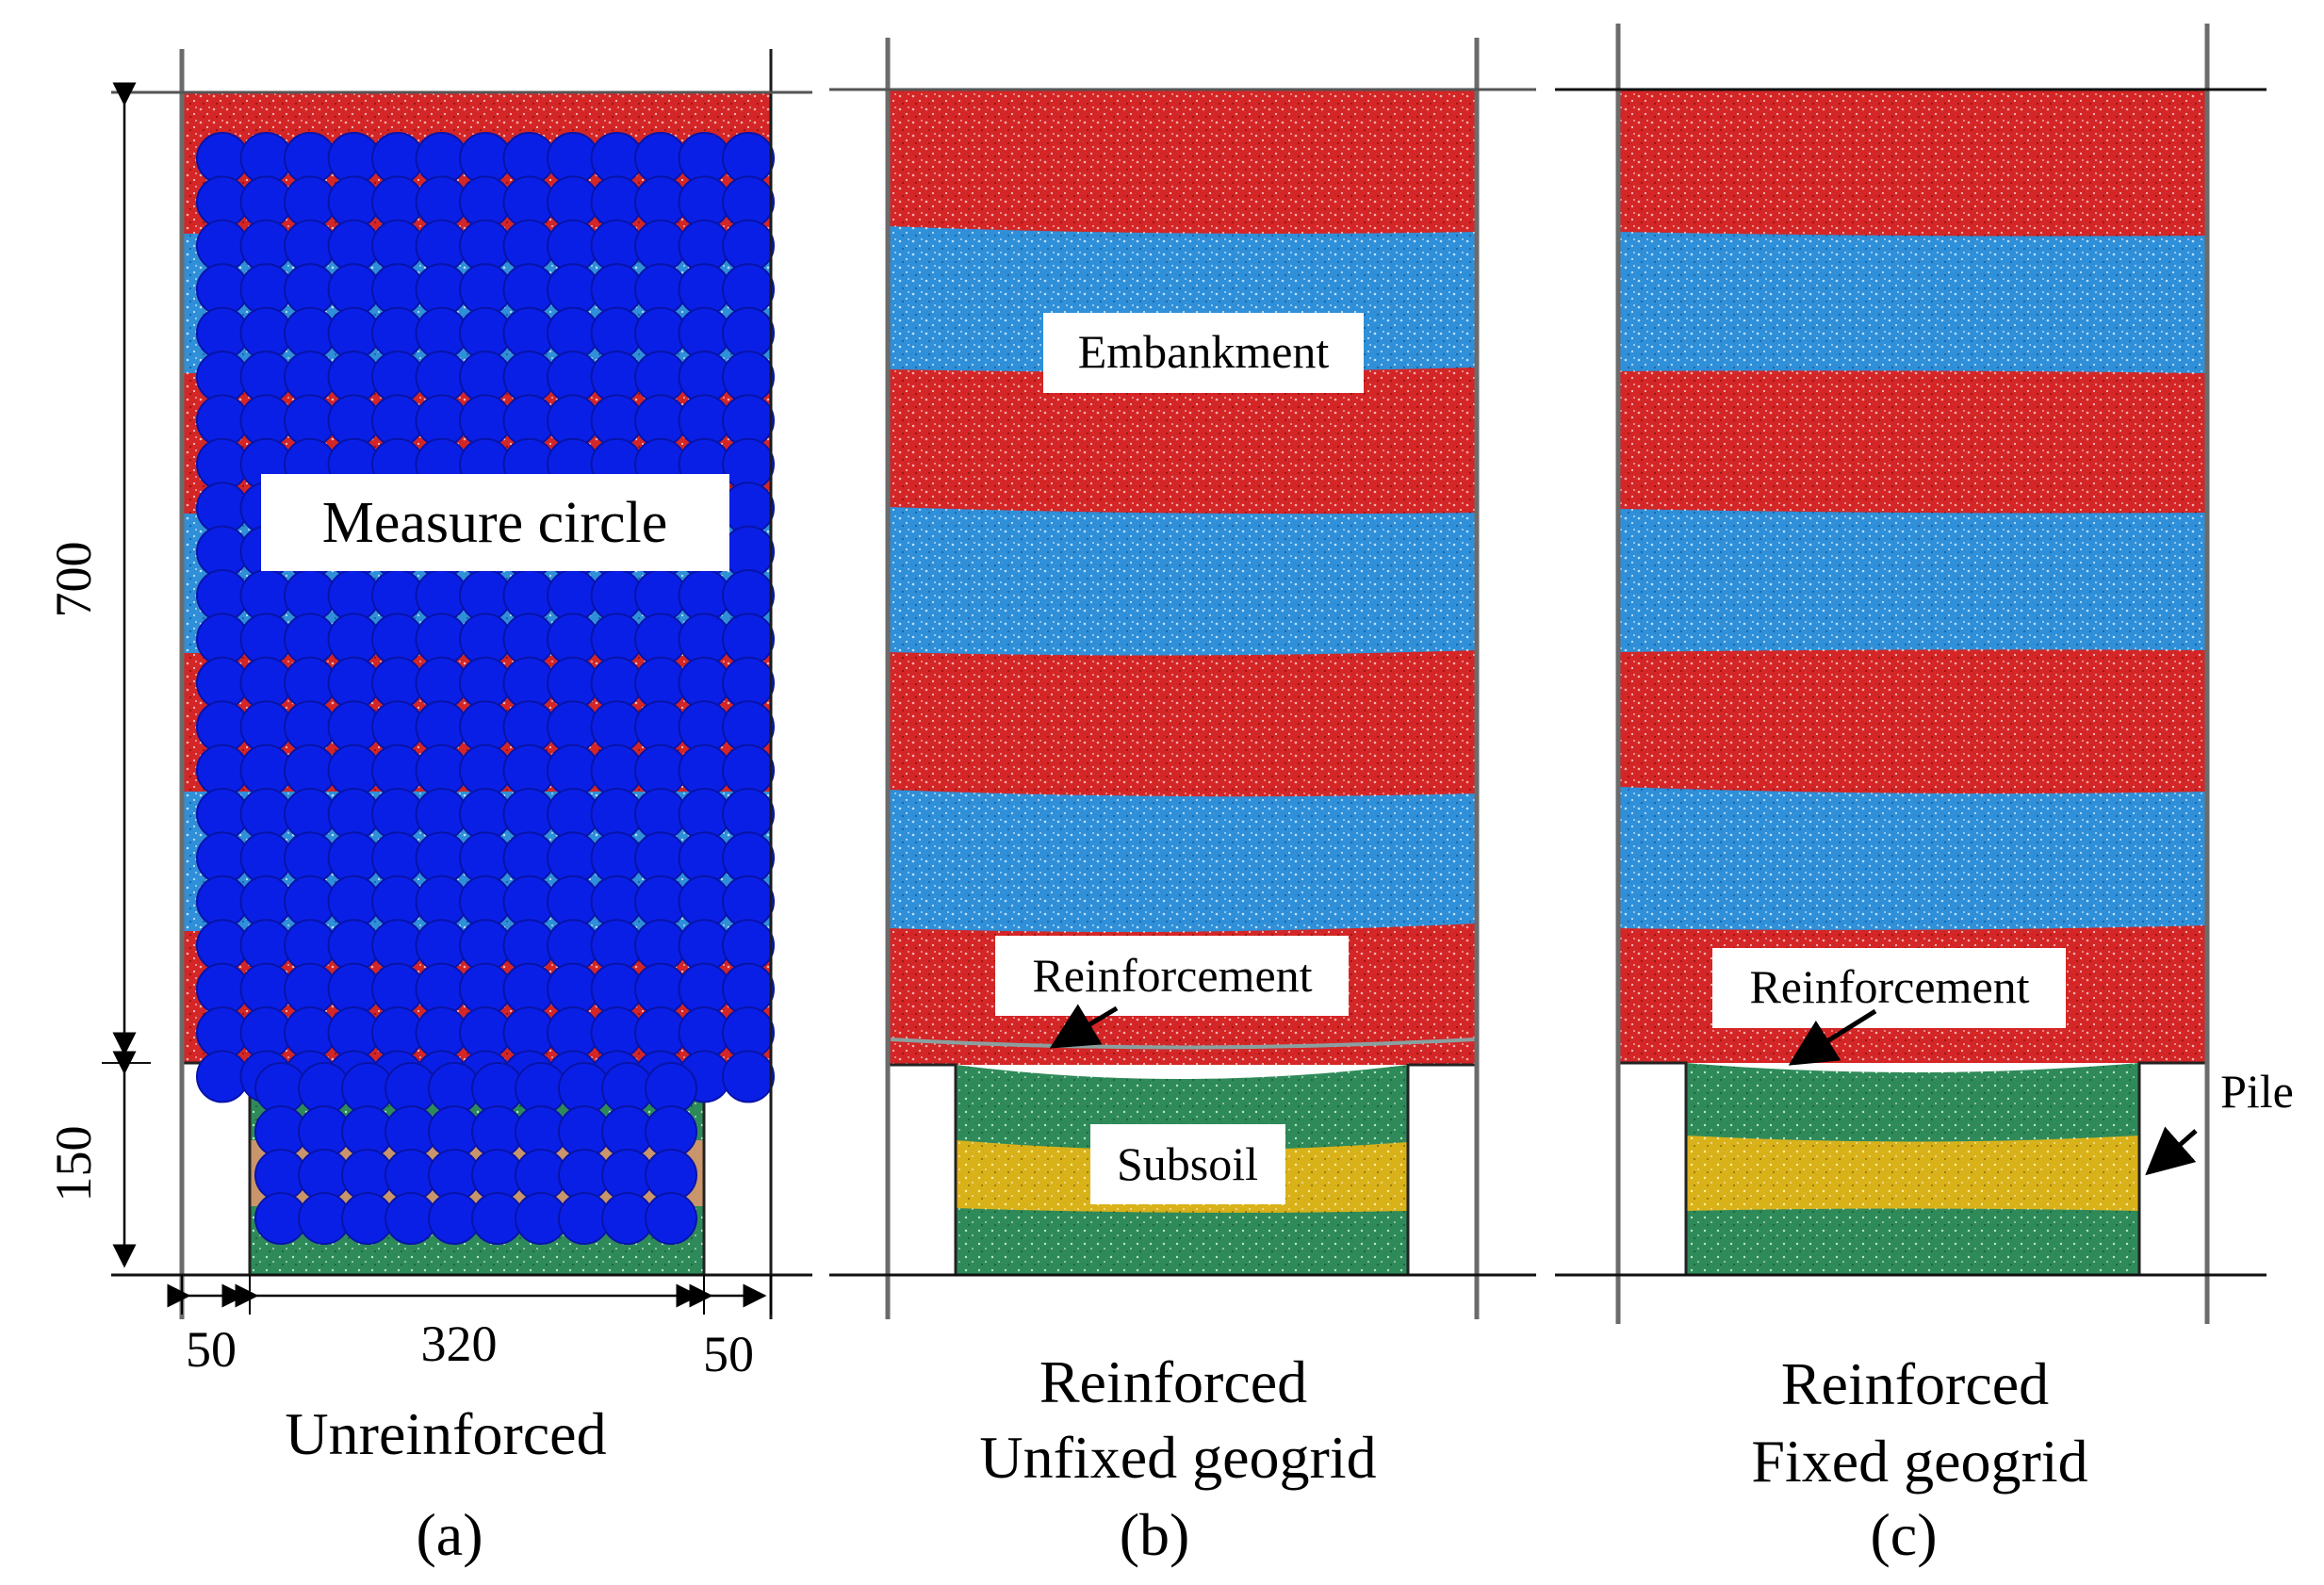  I want to click on panel-b-pile-right, so click(1442, 1170).